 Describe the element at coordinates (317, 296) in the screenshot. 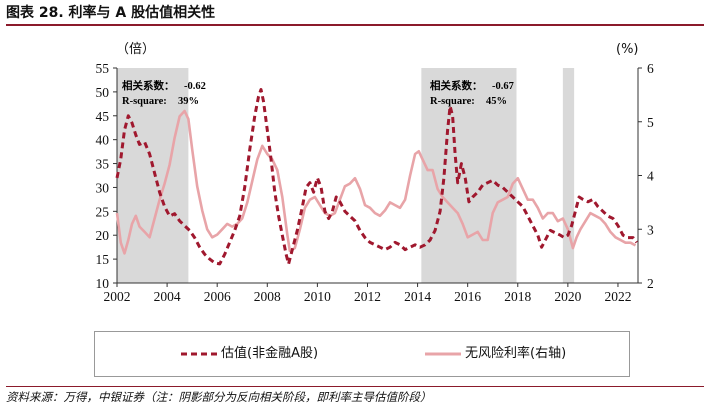

I see `x-tick-label-4: 2010` at that location.